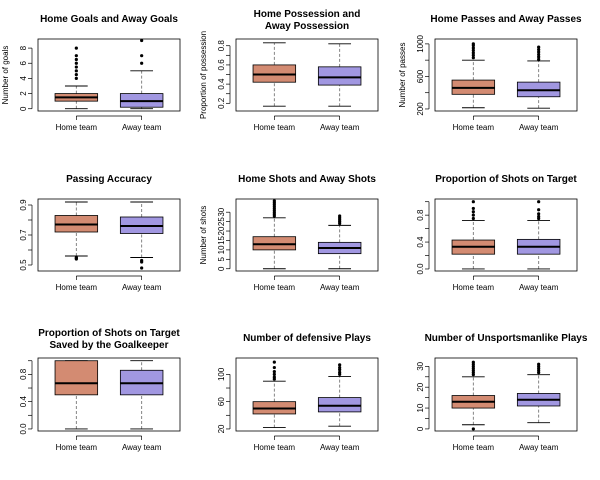 Image resolution: width=600 pixels, height=480 pixels. What do you see at coordinates (506, 235) in the screenshot?
I see `chart-6-plot-frame` at bounding box center [506, 235].